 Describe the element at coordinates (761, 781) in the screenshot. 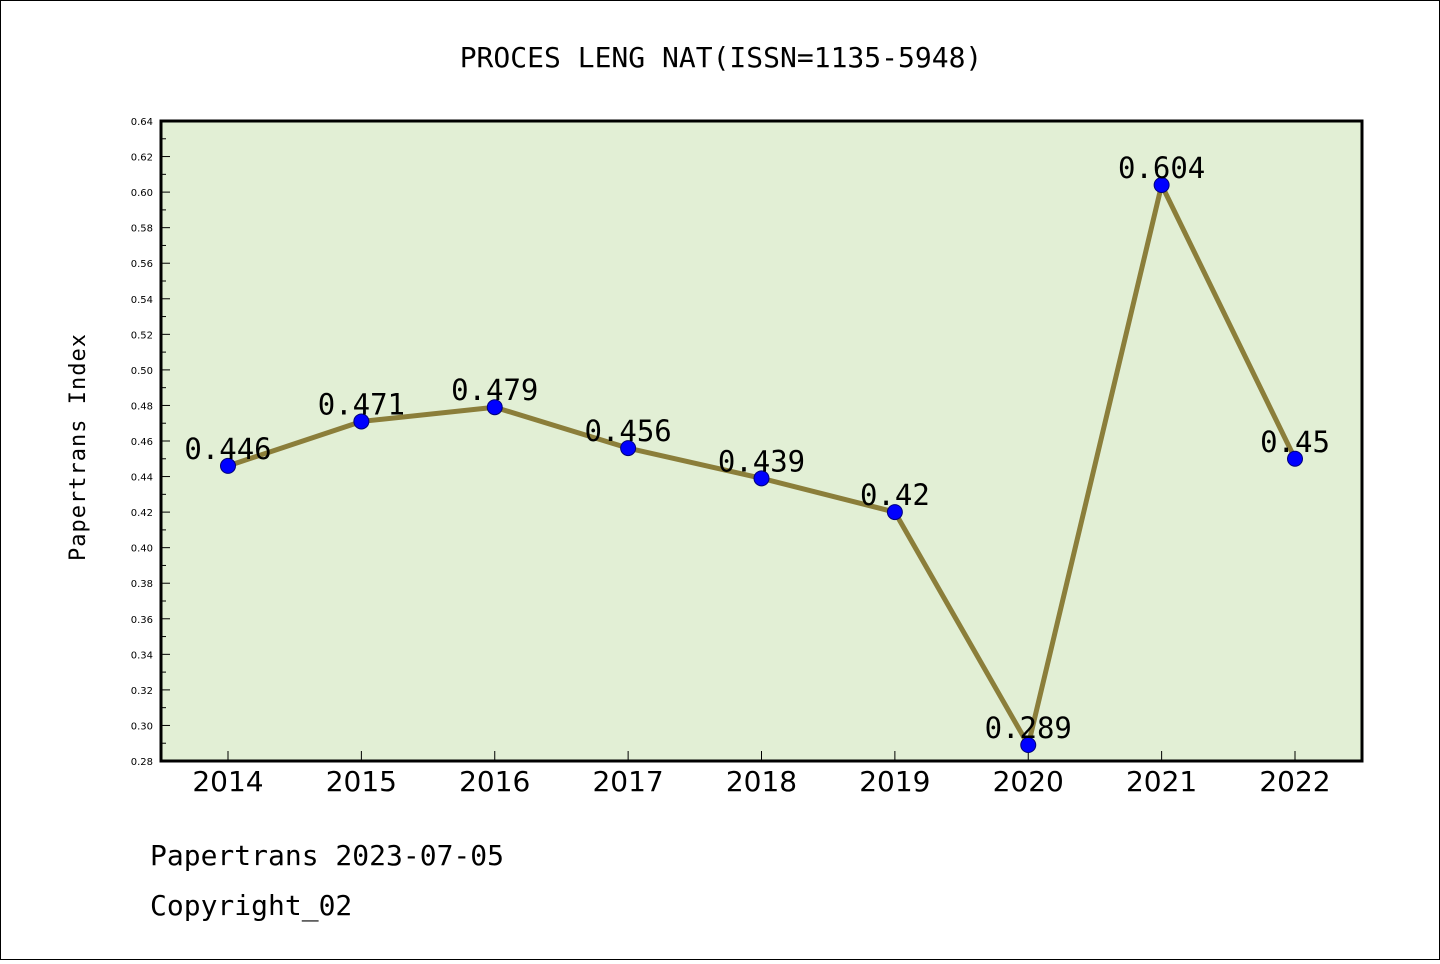

I see `x-tick-label: 2018` at that location.